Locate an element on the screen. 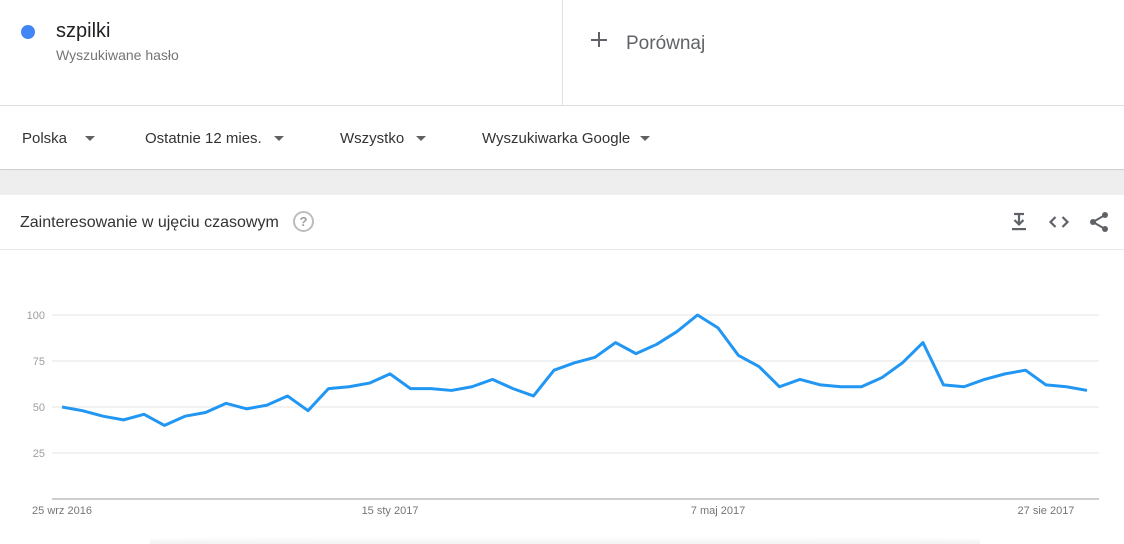  filter-search-type-label: Wyszukiwarka Google is located at coordinates (556, 138).